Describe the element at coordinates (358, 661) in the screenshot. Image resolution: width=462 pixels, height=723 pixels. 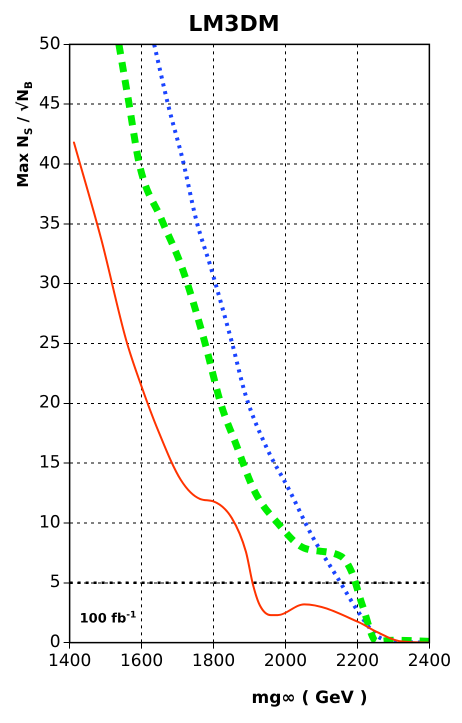
I see `x-tick-label: 2200` at that location.